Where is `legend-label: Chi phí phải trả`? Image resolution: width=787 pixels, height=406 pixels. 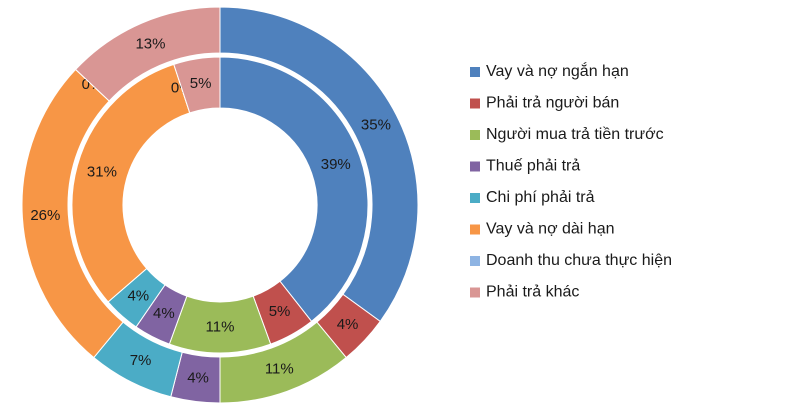
legend-label: Chi phí phải trả is located at coordinates (540, 197).